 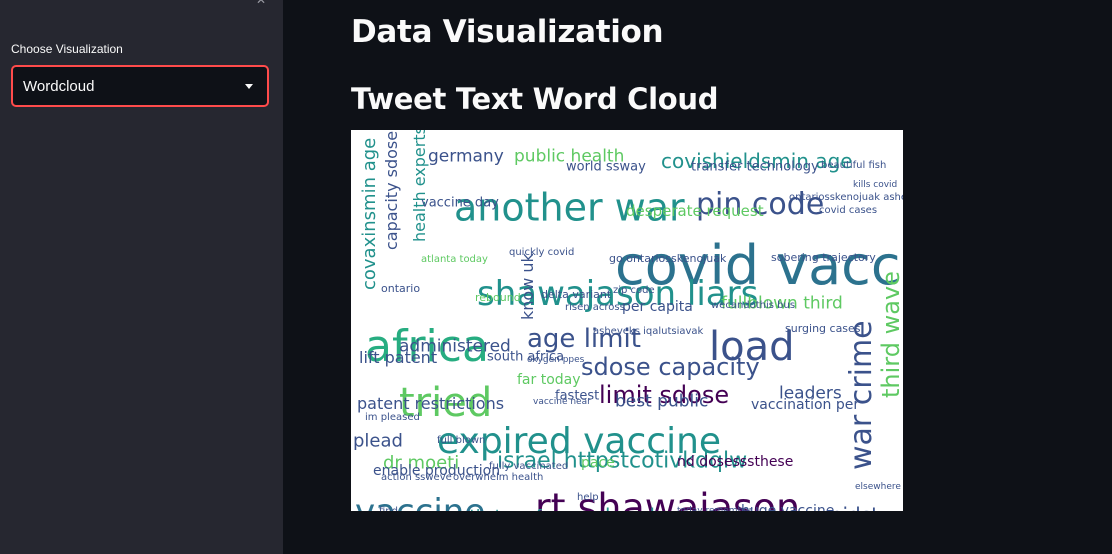 I want to click on wordcloud-word: urgently transfer, so click(x=490, y=508).